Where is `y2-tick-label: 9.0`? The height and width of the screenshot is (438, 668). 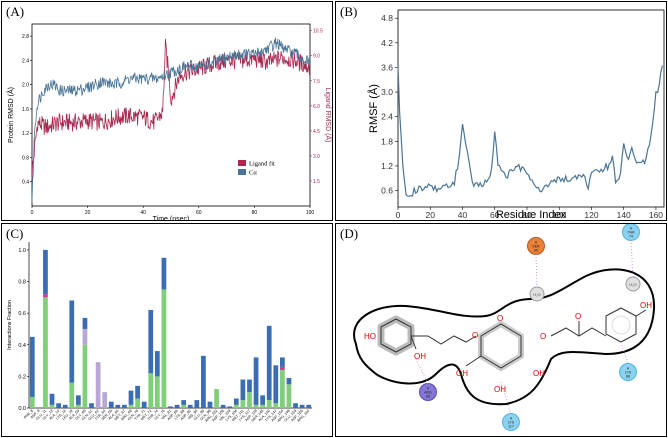 y2-tick-label: 9.0 is located at coordinates (316, 57).